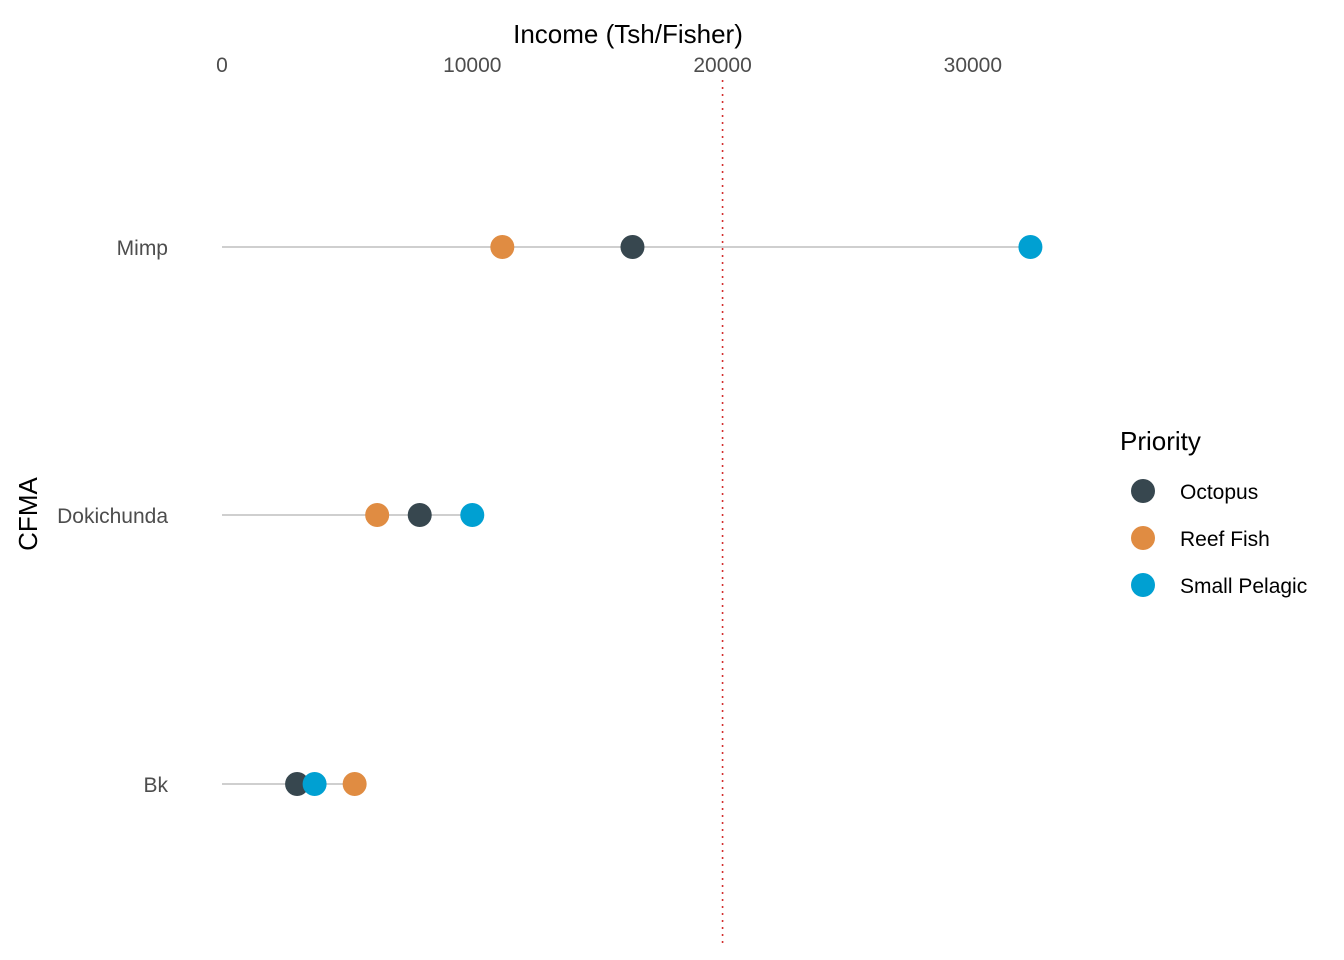 The width and height of the screenshot is (1344, 960). I want to click on legend: Priority Octopus Reef Fish Small Pelagic, so click(1213, 512).